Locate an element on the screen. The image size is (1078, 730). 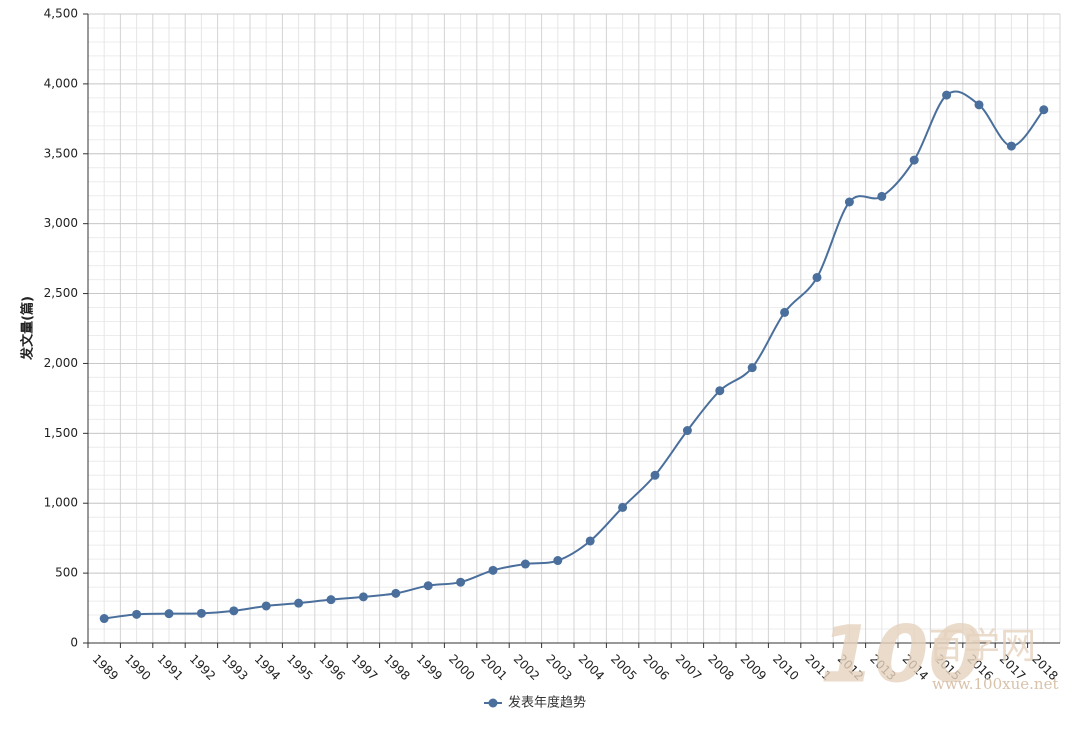
x-tick-label: 2008 is located at coordinates (720, 667).